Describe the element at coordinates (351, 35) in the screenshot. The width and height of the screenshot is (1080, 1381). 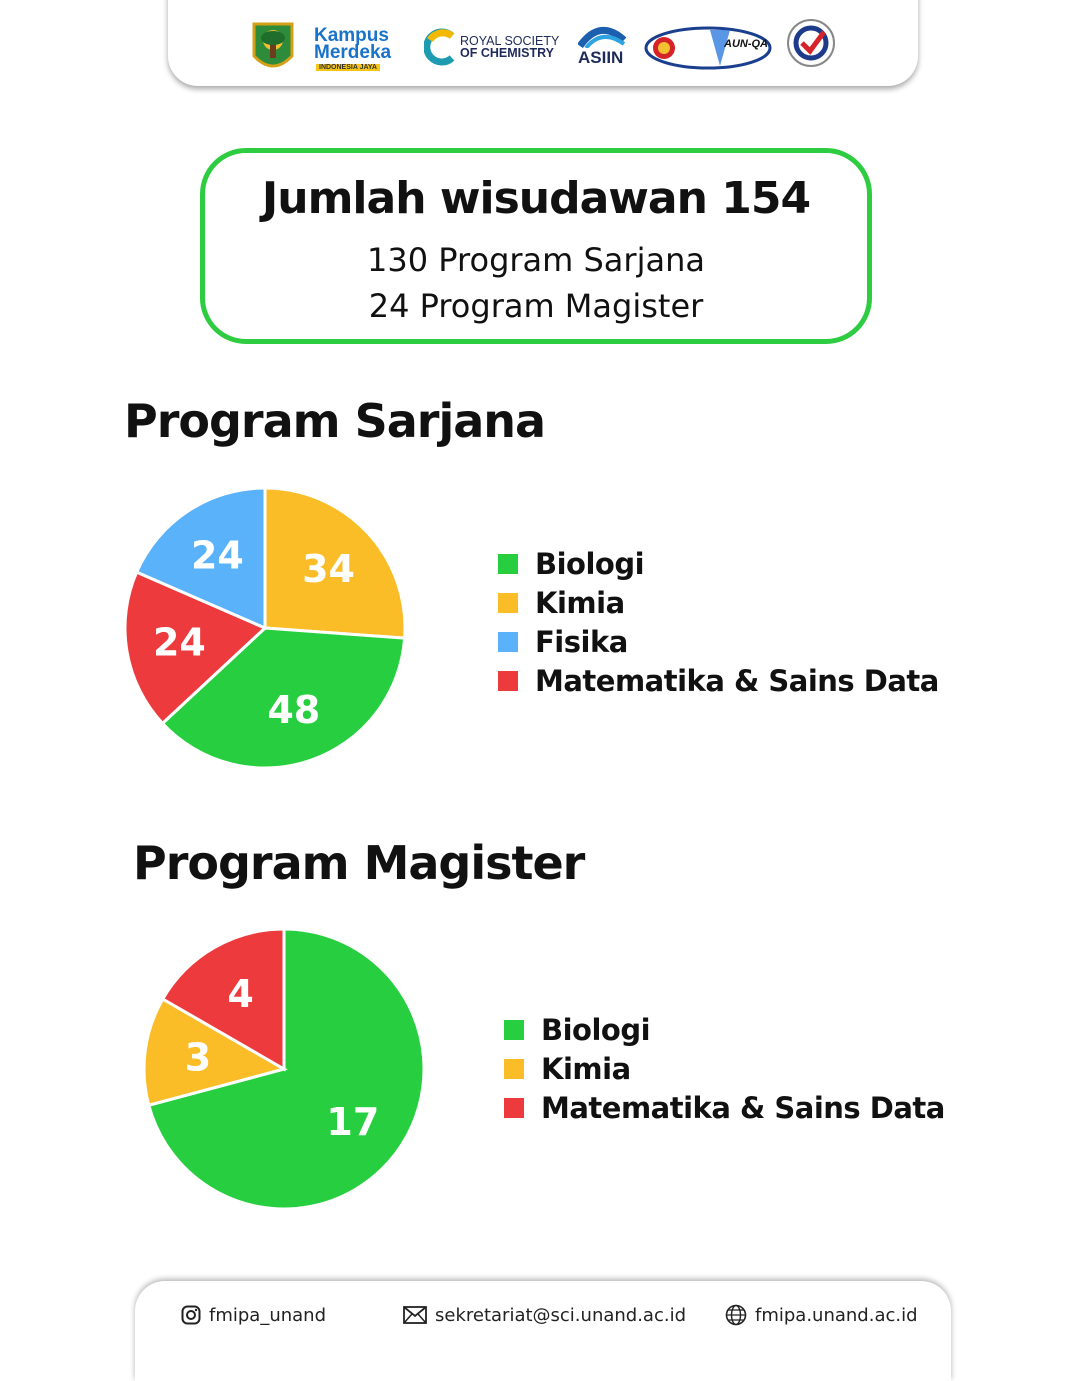
I see `kampus-merdeka-line1: Kampus` at that location.